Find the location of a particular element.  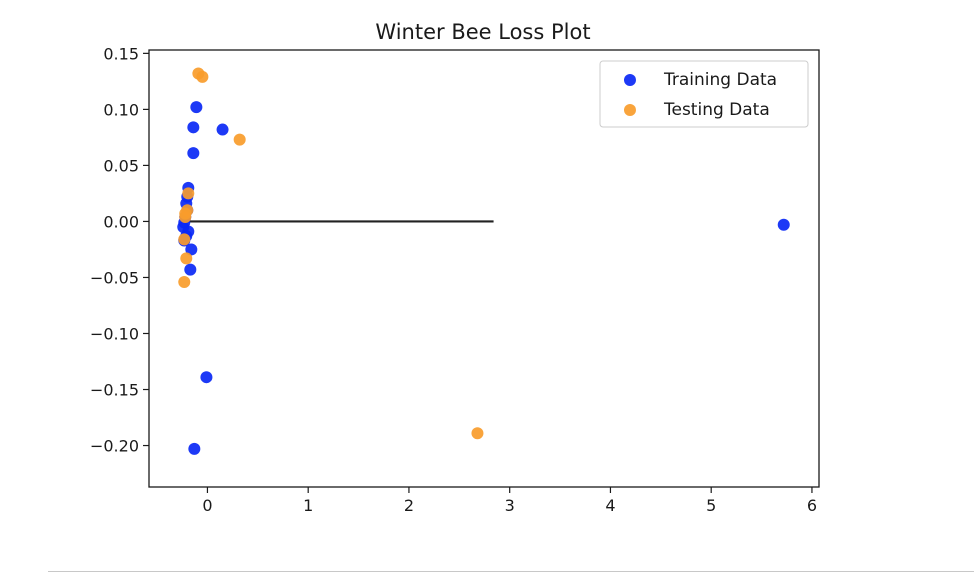

legend-label-testing: Testing Data is located at coordinates (716, 110).